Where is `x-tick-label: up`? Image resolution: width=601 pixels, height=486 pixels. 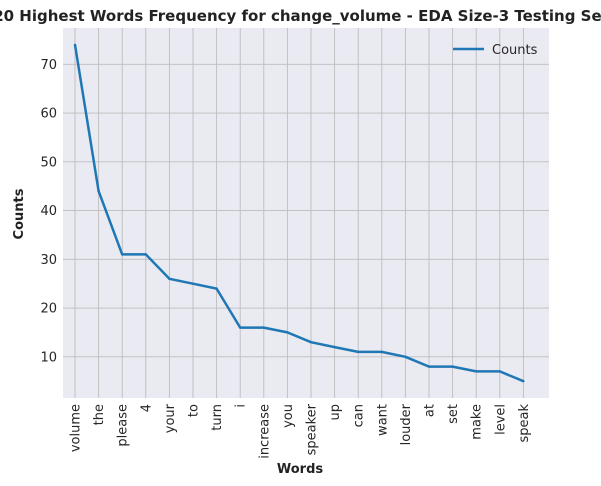
x-tick-label: up is located at coordinates (335, 412).